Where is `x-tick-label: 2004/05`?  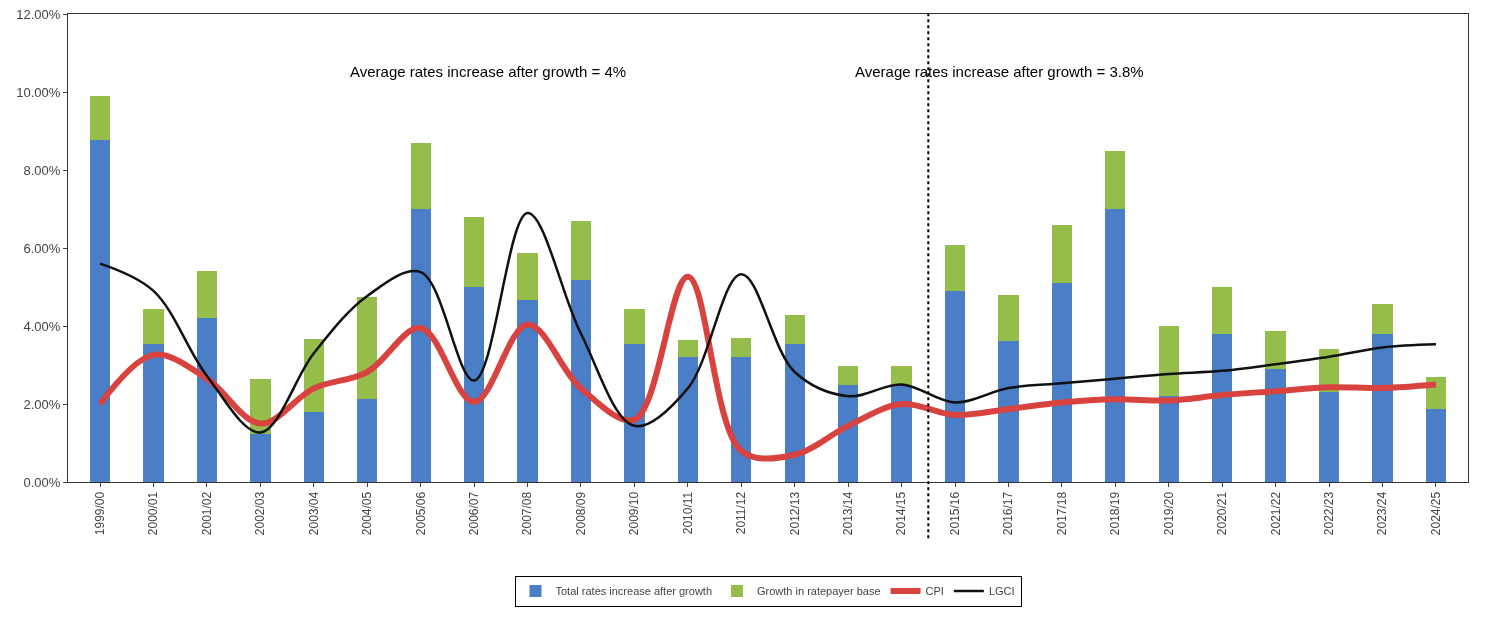 x-tick-label: 2004/05 is located at coordinates (367, 513).